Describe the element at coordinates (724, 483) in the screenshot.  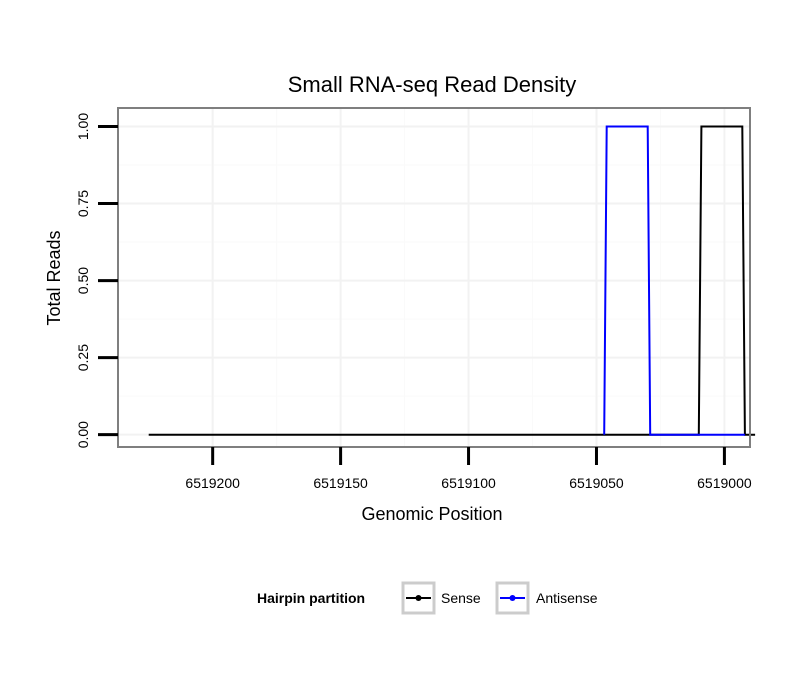
I see `x-tick-label-4: 6519000` at that location.